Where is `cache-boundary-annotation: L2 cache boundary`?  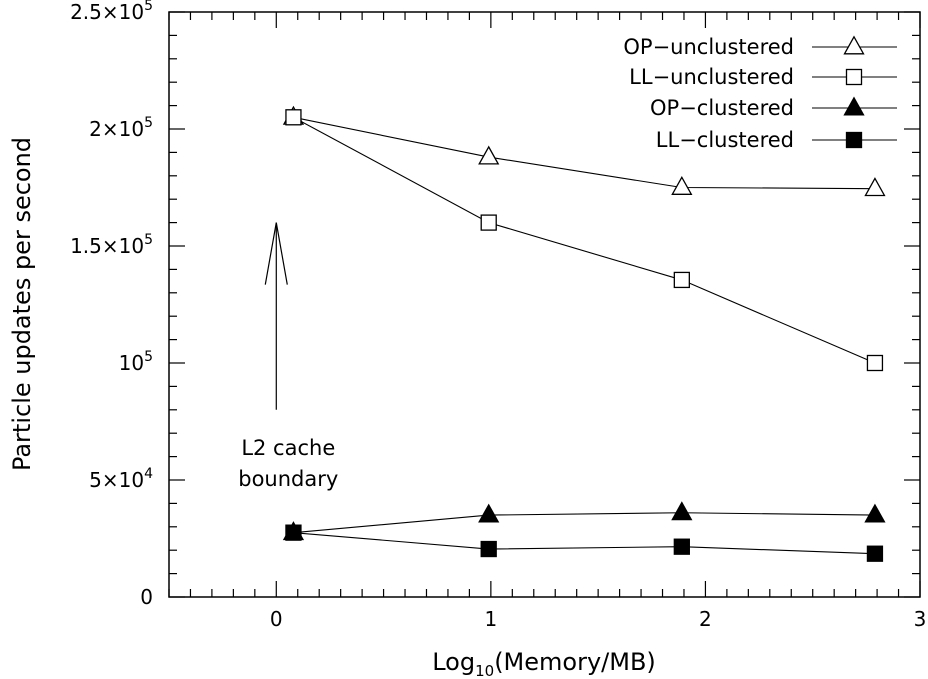 cache-boundary-annotation: L2 cache boundary is located at coordinates (288, 356).